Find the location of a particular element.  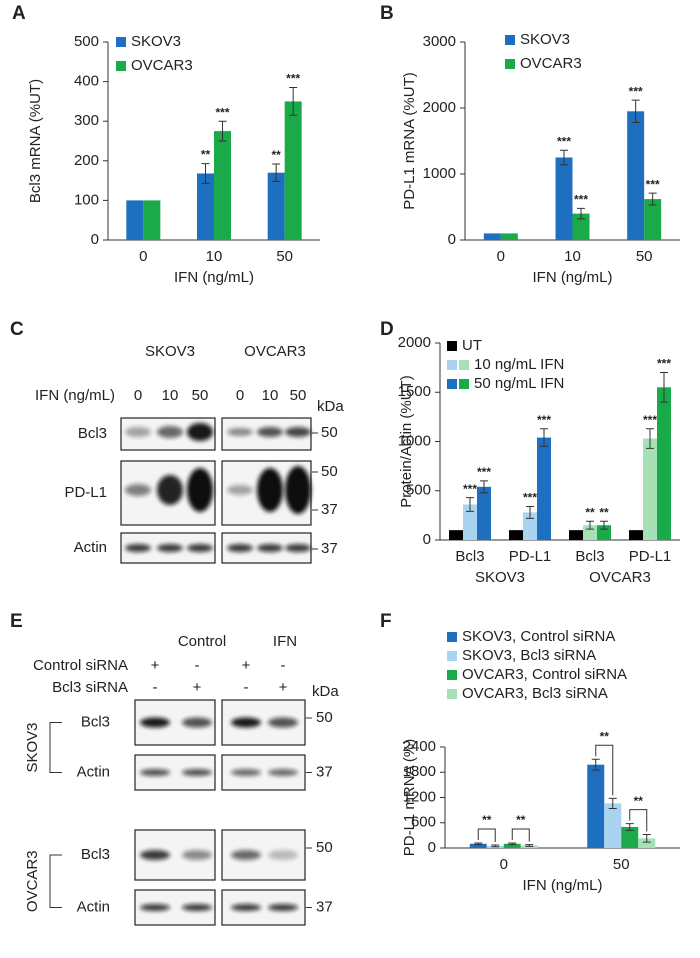

group-label: SKOV3 is located at coordinates (500, 577).